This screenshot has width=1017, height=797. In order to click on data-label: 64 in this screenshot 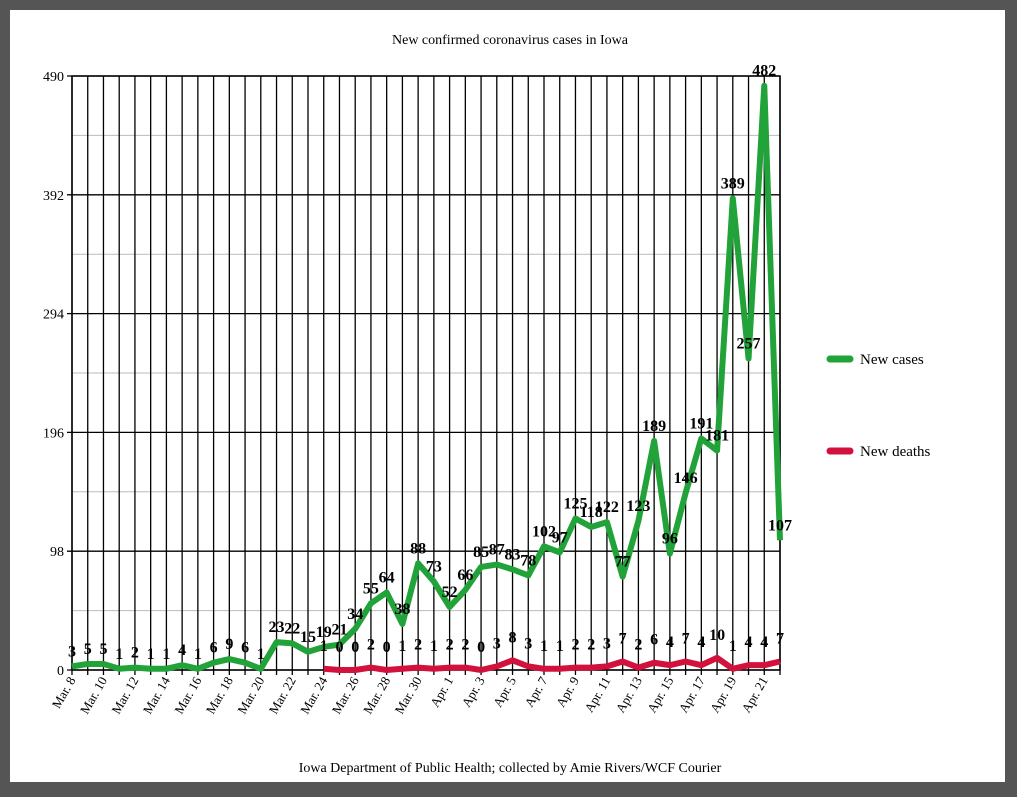, I will do `click(387, 577)`.